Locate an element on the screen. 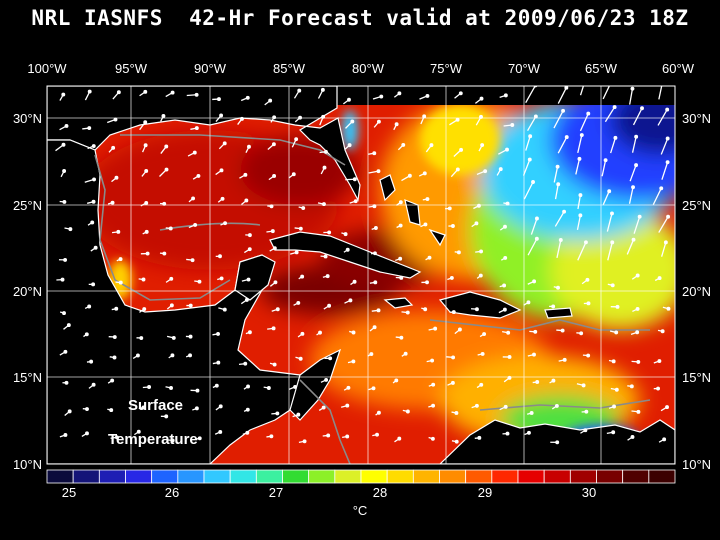  svg-text: 10°N is located at coordinates (696, 464).